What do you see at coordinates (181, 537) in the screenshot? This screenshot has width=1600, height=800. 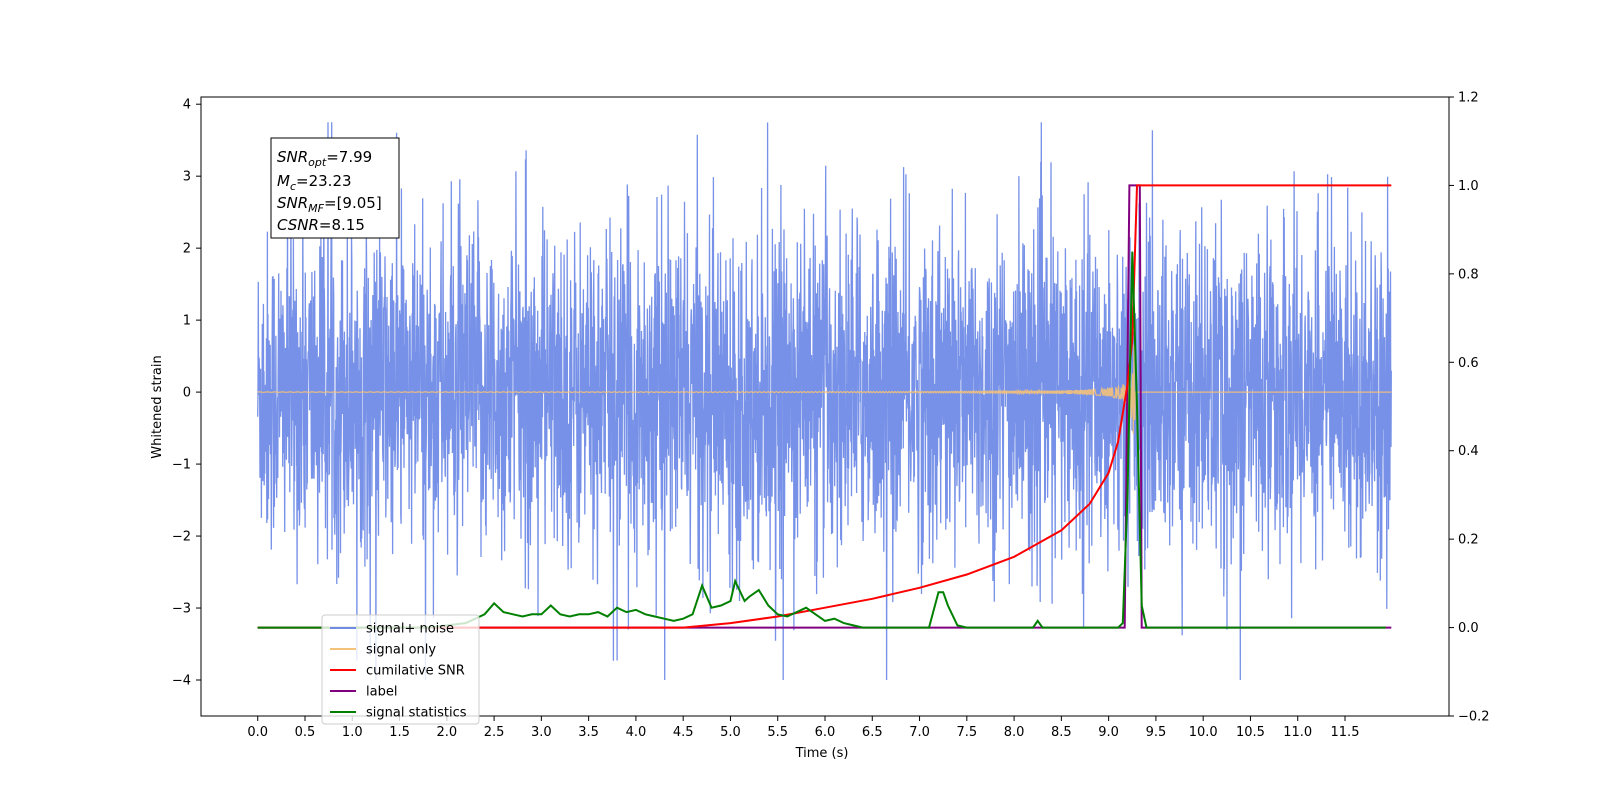 I see `y-tick-label: −2` at bounding box center [181, 537].